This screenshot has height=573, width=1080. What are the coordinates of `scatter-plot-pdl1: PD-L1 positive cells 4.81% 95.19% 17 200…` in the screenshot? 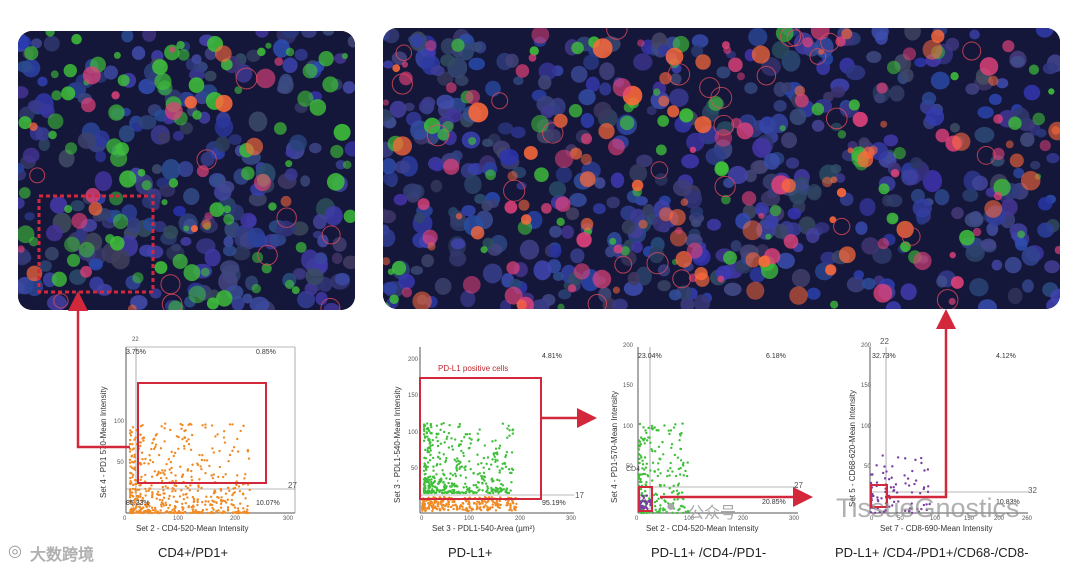 It's located at (488, 435).